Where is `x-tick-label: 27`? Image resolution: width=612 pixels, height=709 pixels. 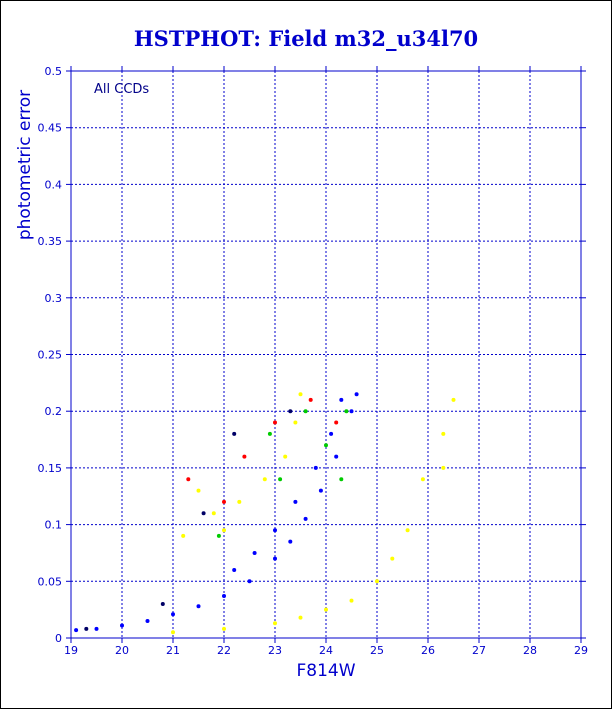 x-tick-label: 27 is located at coordinates (479, 650).